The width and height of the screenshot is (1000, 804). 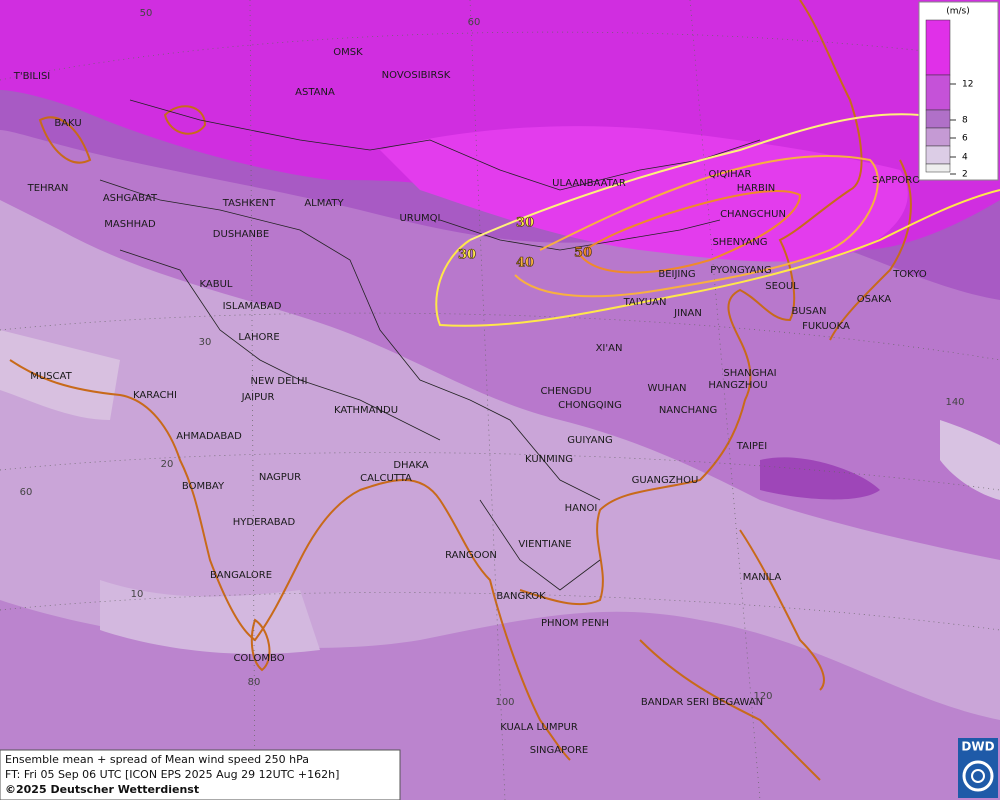 What do you see at coordinates (102, 789) in the screenshot?
I see `footer-copyright: ©2025 Deutscher Wetterdienst` at bounding box center [102, 789].